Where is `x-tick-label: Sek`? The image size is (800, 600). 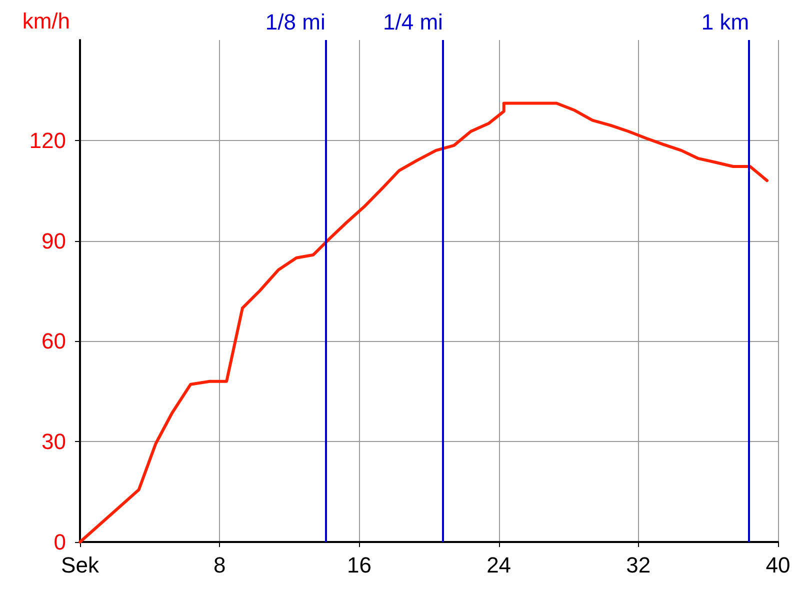
x-tick-label: Sek is located at coordinates (80, 565).